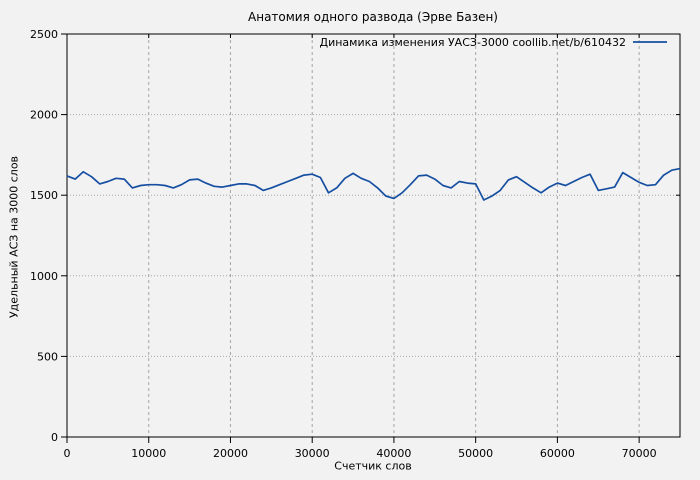  I want to click on x-tick-label: 70000, so click(639, 453).